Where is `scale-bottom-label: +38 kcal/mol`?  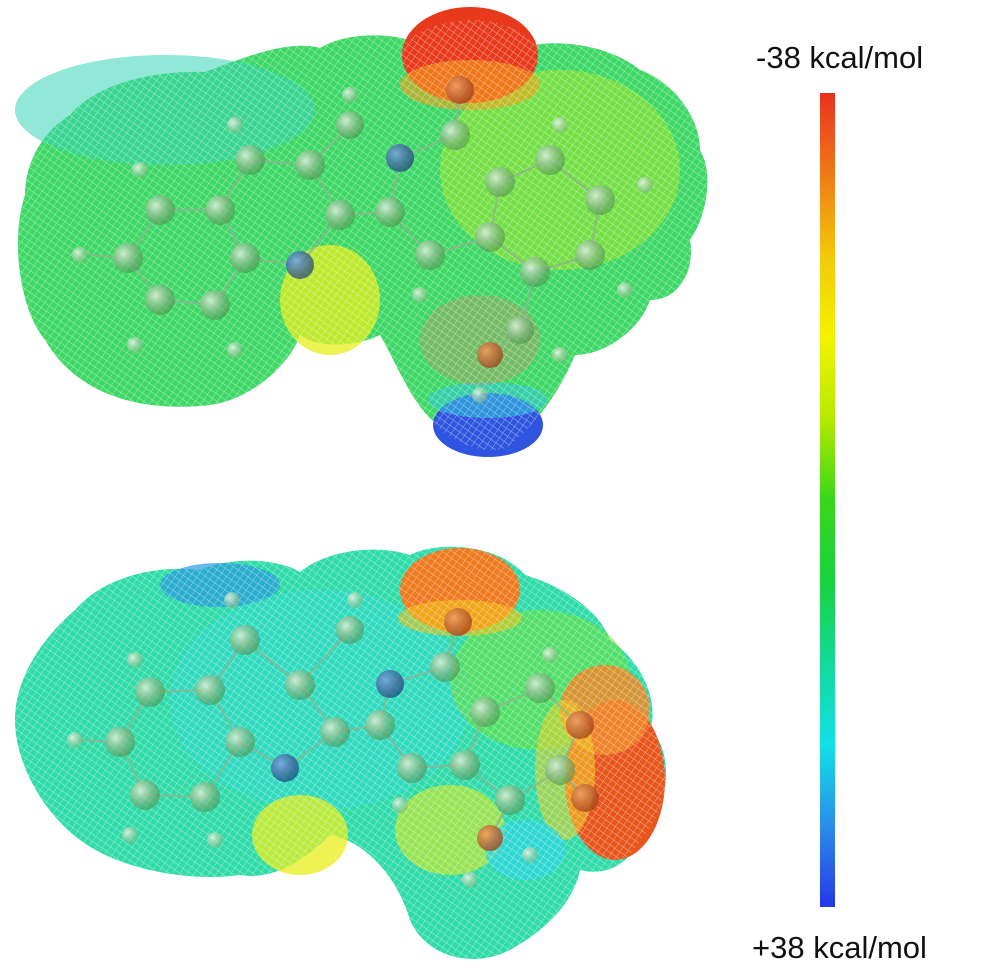 scale-bottom-label: +38 kcal/mol is located at coordinates (839, 947).